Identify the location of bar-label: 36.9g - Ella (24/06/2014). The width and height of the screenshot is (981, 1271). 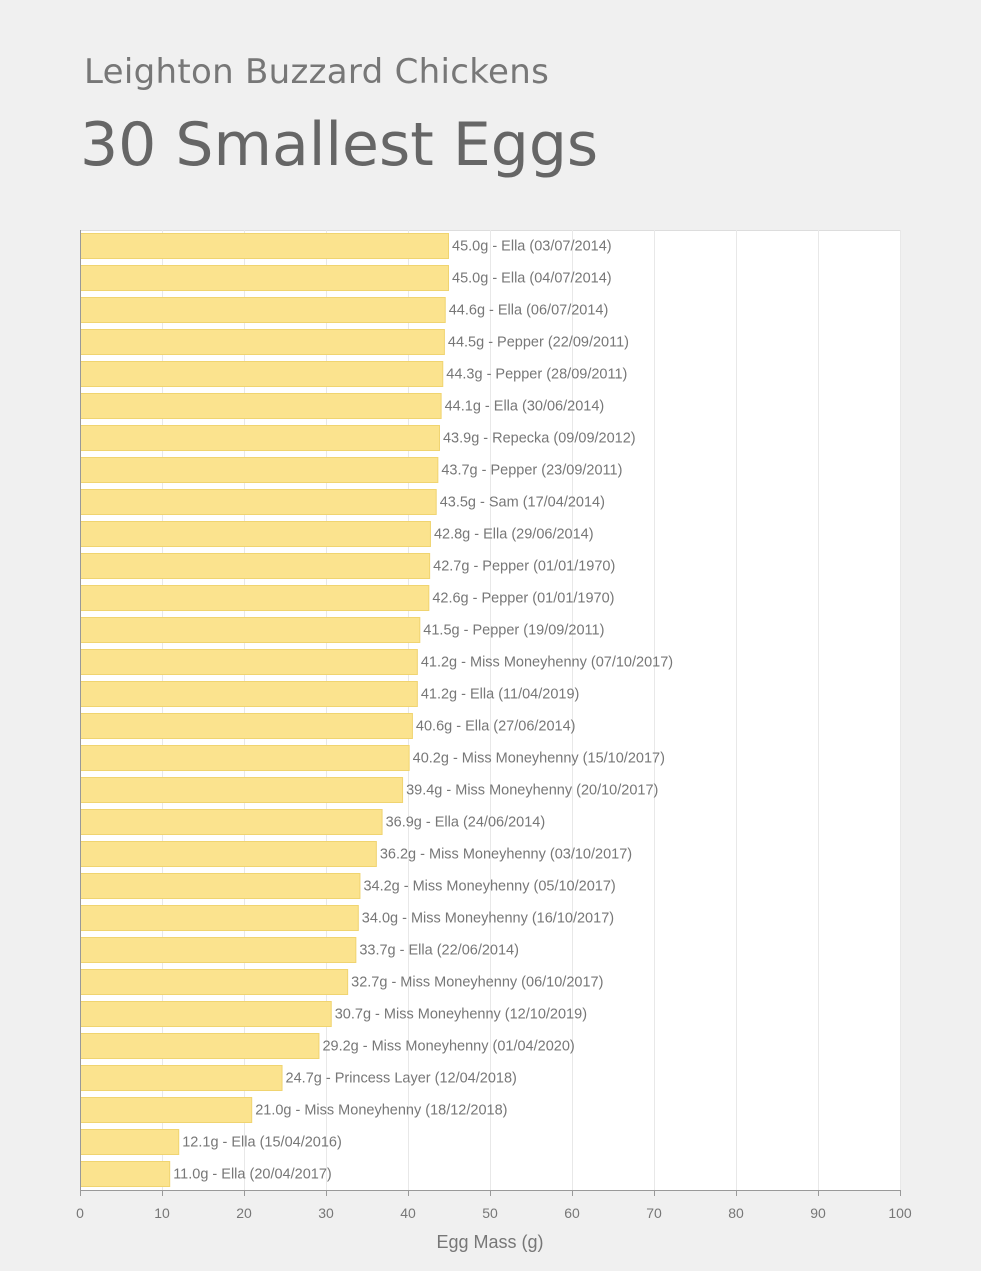
(466, 823).